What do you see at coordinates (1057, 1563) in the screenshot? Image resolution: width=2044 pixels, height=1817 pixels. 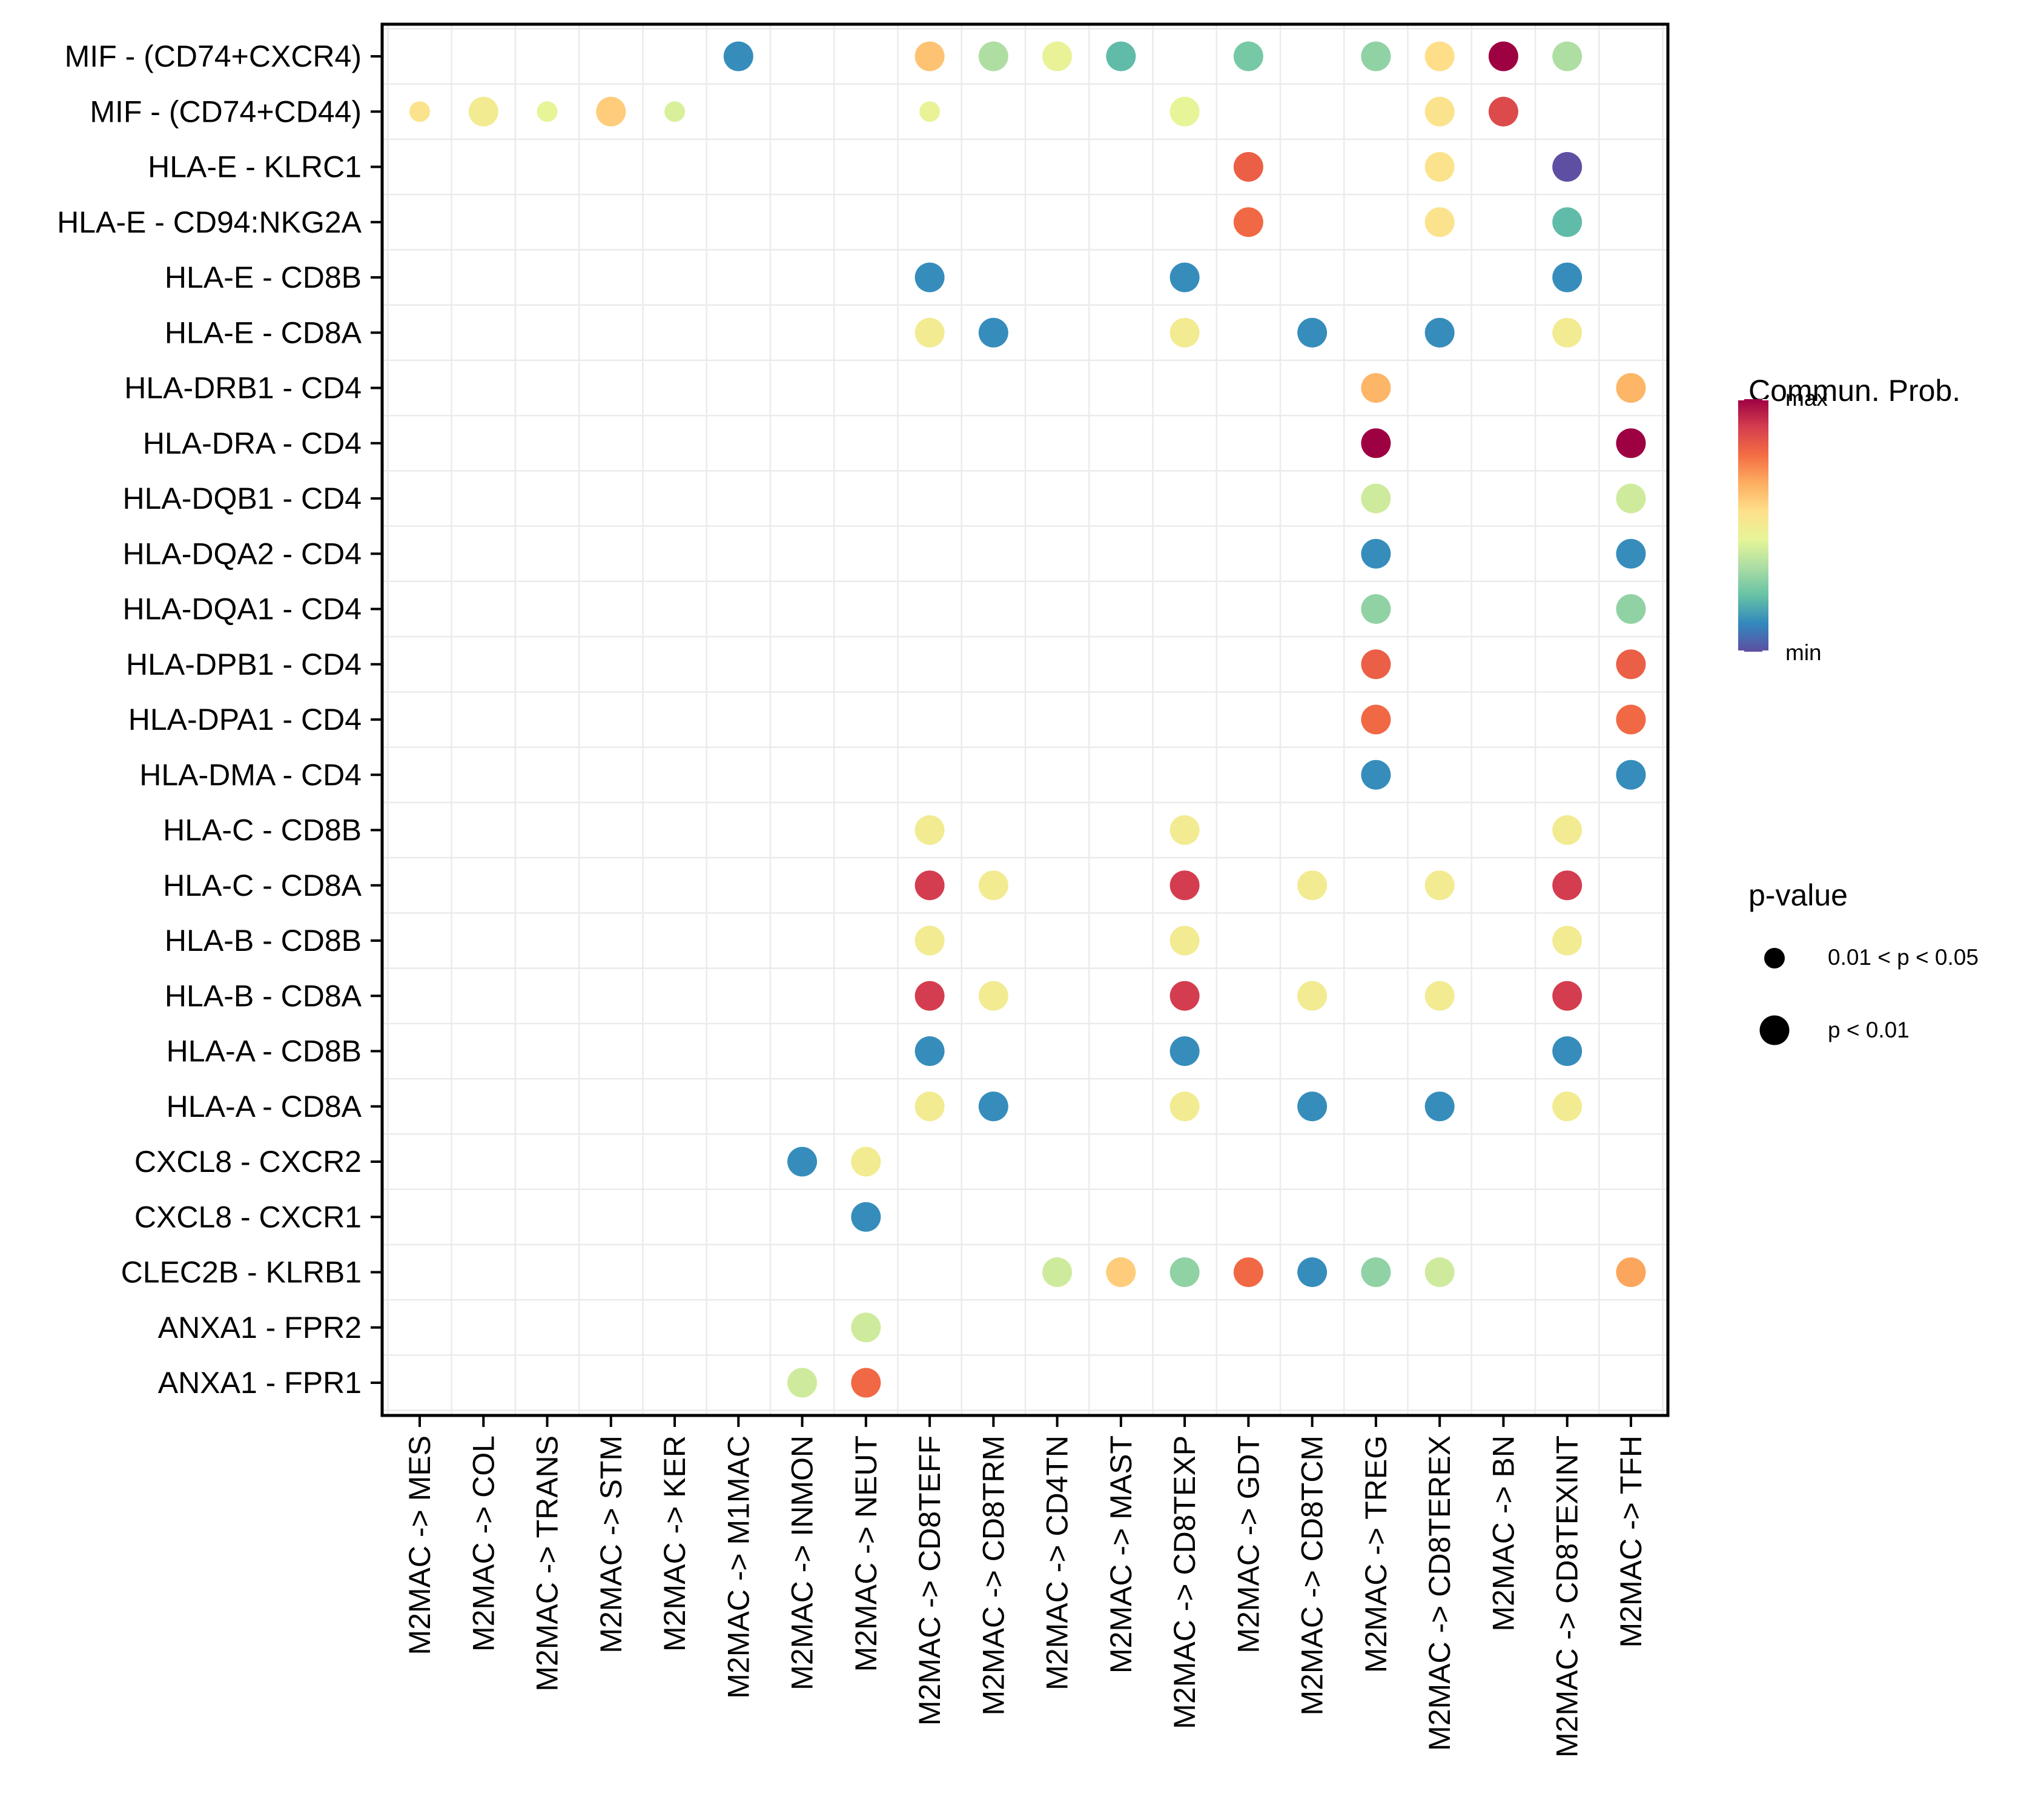 I see `x-tick-label: M2MAC -> CD4TN` at bounding box center [1057, 1563].